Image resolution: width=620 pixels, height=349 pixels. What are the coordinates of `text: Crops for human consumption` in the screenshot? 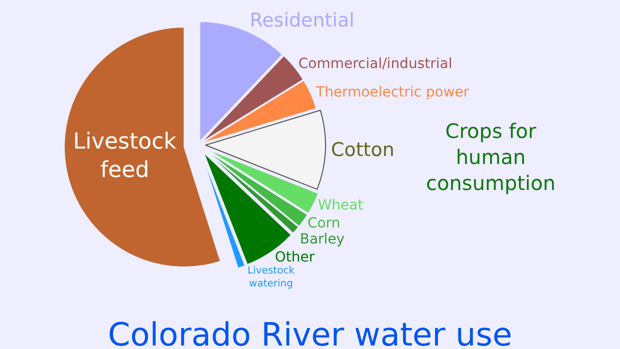 It's located at (491, 157).